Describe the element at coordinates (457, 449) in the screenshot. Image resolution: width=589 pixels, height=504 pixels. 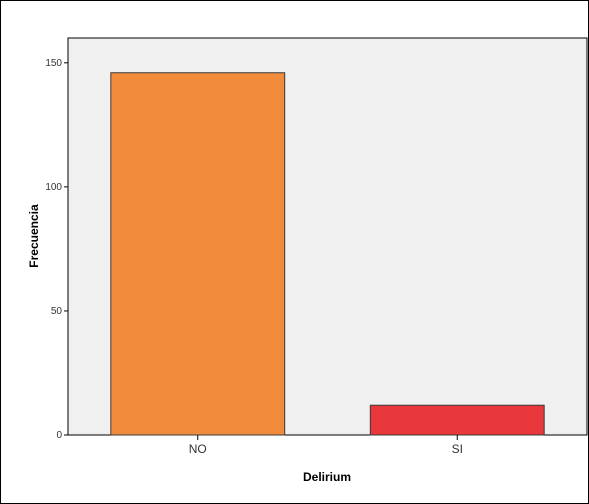
I see `x-tick-label: SI` at that location.